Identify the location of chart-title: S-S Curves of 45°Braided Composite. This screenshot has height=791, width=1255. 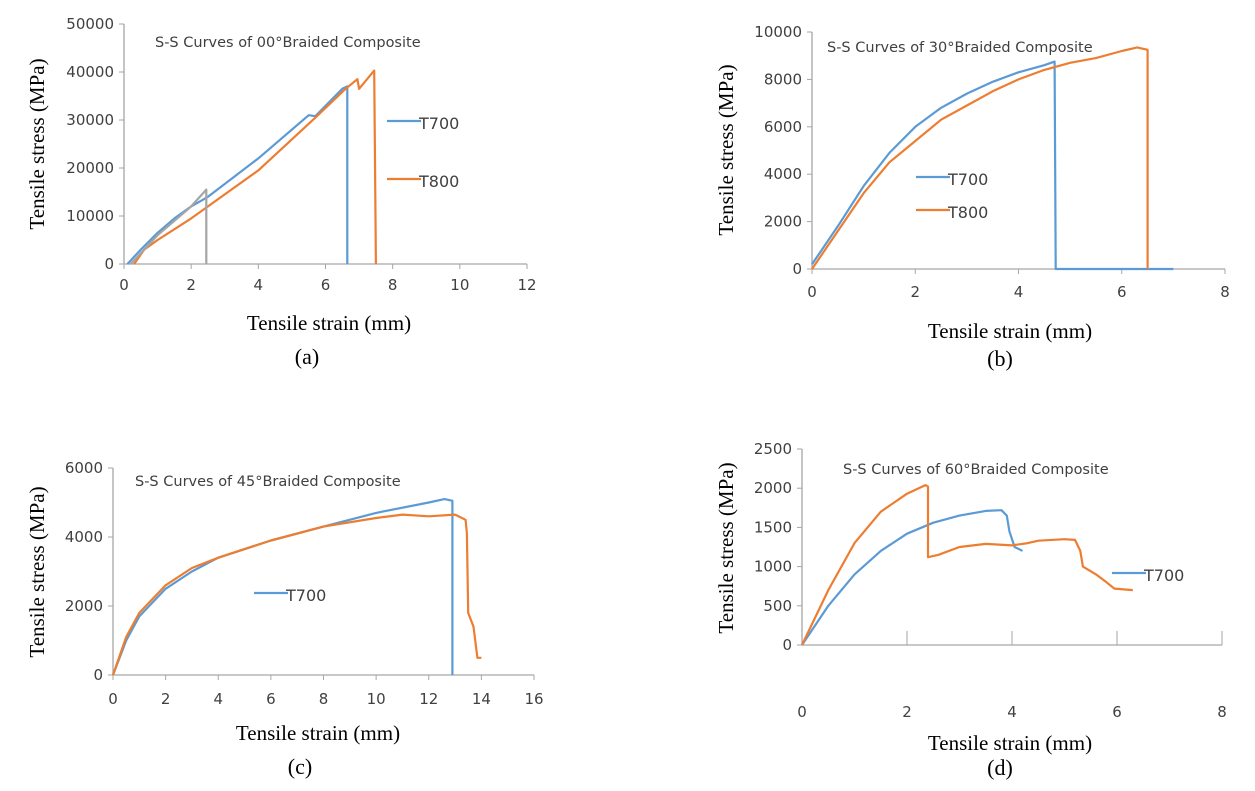
(268, 482).